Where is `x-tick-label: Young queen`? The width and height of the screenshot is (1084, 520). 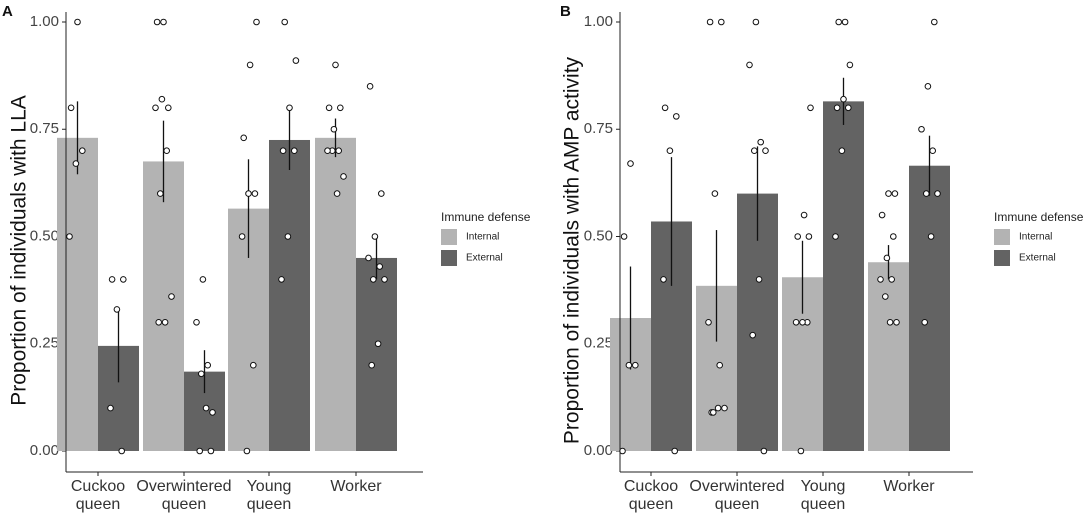
x-tick-label: Young queen is located at coordinates (823, 495).